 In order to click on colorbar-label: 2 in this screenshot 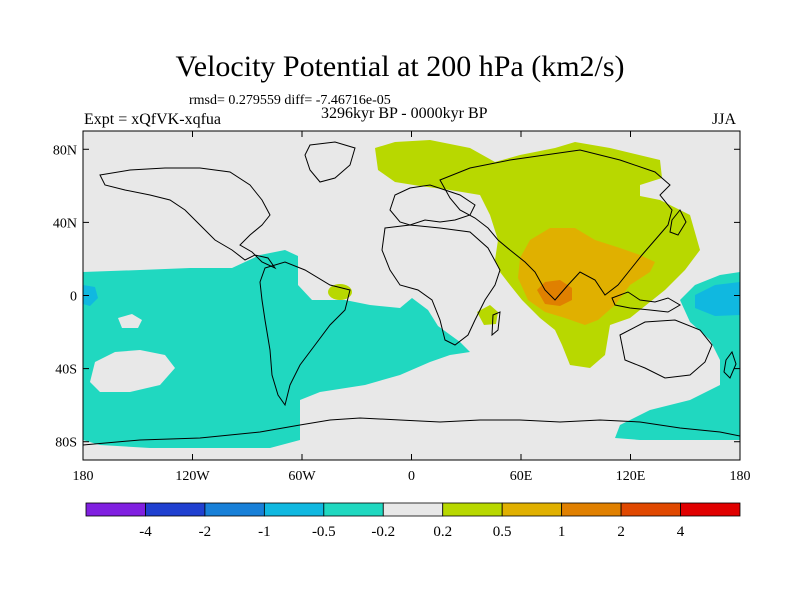, I will do `click(621, 532)`.